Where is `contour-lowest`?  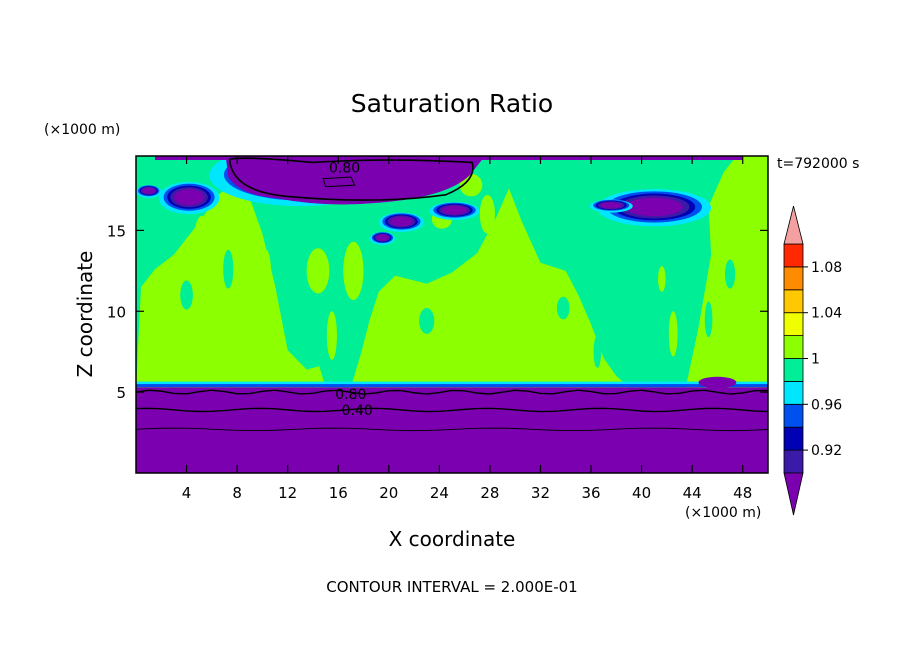 contour-lowest is located at coordinates (452, 429).